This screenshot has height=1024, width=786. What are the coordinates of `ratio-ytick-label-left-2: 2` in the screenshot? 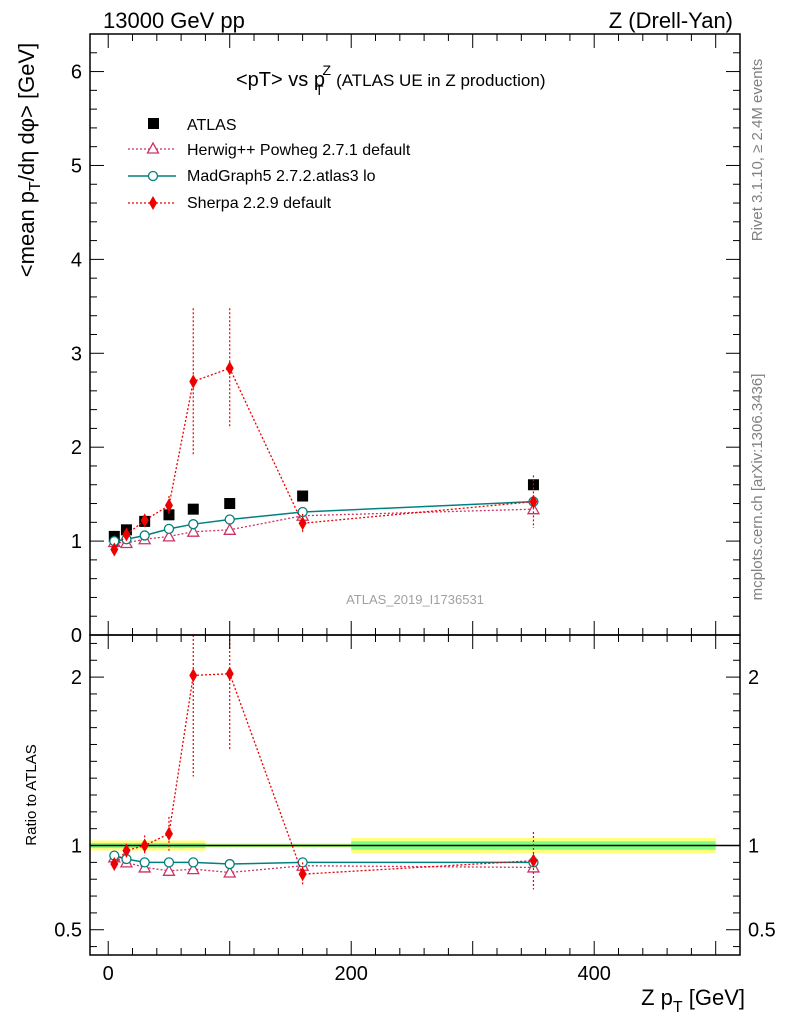 It's located at (76, 678).